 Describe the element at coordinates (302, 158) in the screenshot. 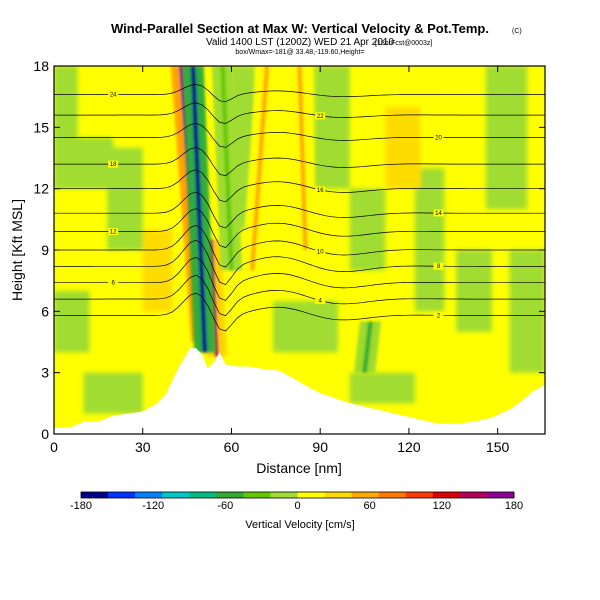

I see `updraft-band-3-core` at that location.